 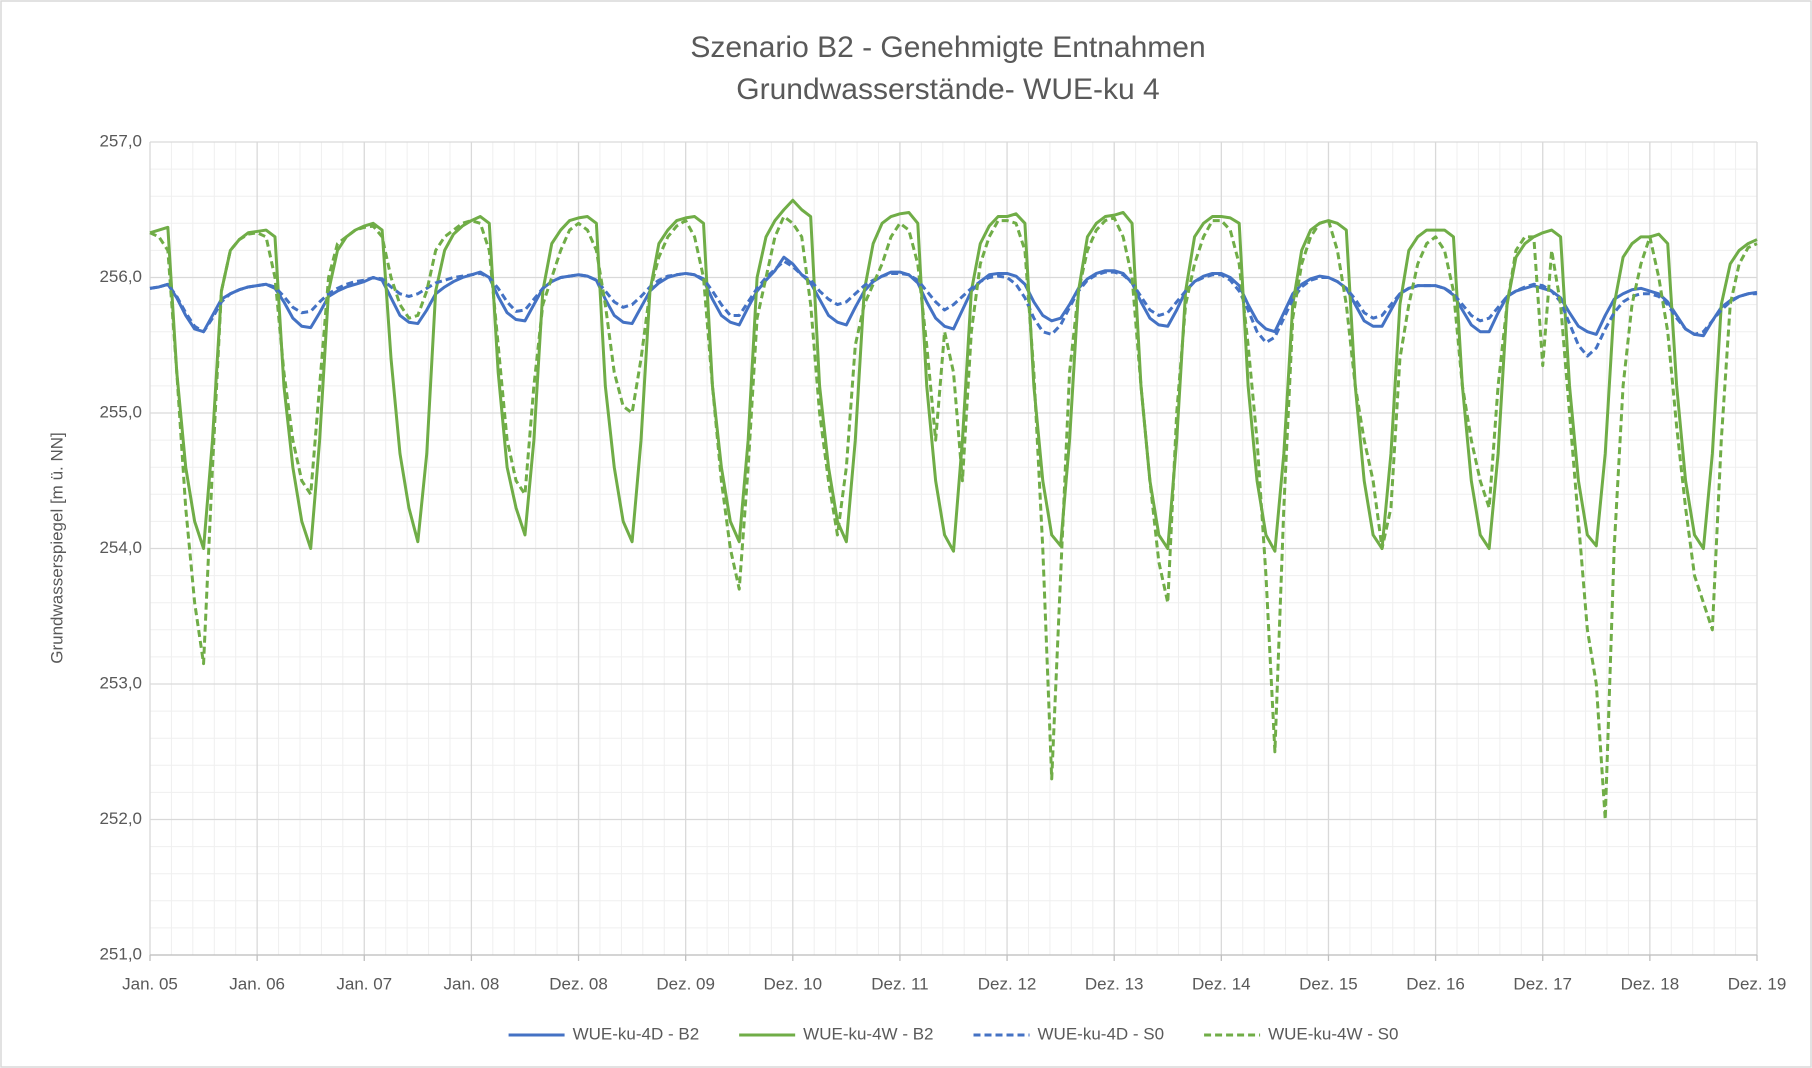 I want to click on x-tick-label: Dez. 17, so click(x=1542, y=983).